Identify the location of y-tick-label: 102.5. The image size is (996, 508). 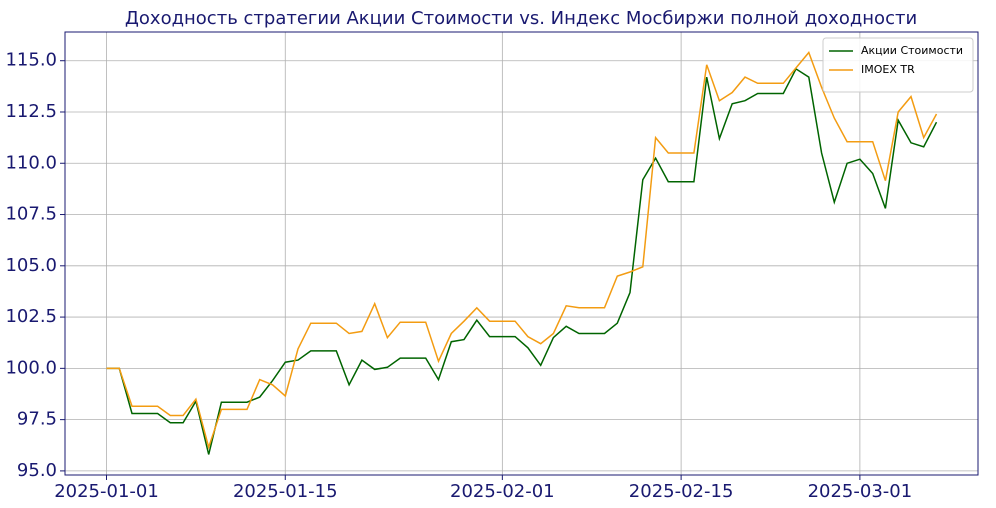
(31, 316).